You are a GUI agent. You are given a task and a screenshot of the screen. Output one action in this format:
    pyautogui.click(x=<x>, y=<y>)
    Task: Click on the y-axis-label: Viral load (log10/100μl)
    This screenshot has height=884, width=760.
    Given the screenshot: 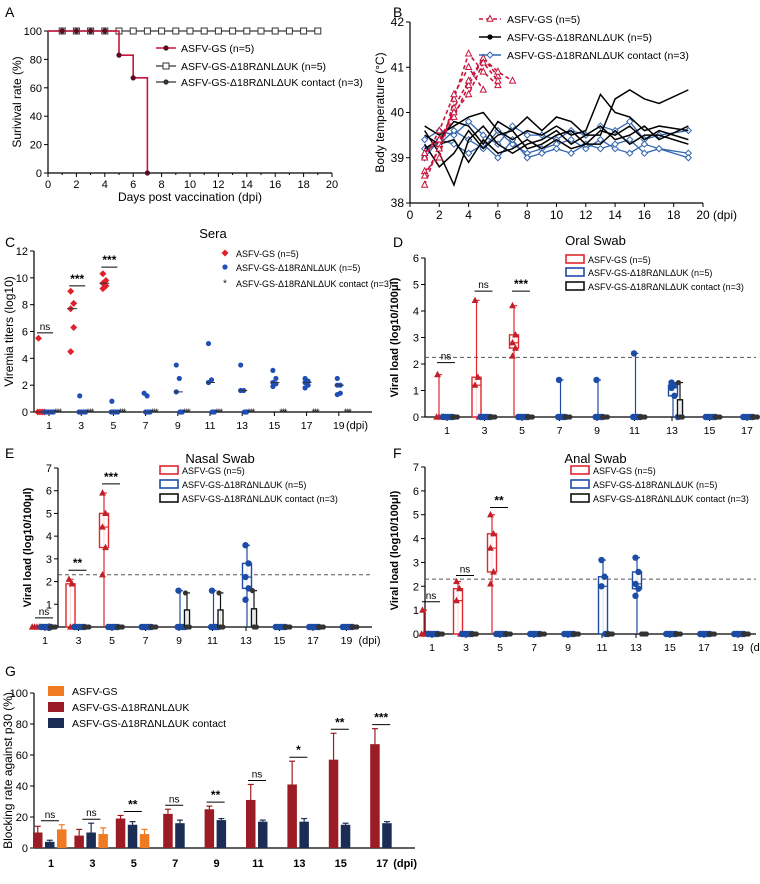 What is the action you would take?
    pyautogui.click(x=395, y=550)
    